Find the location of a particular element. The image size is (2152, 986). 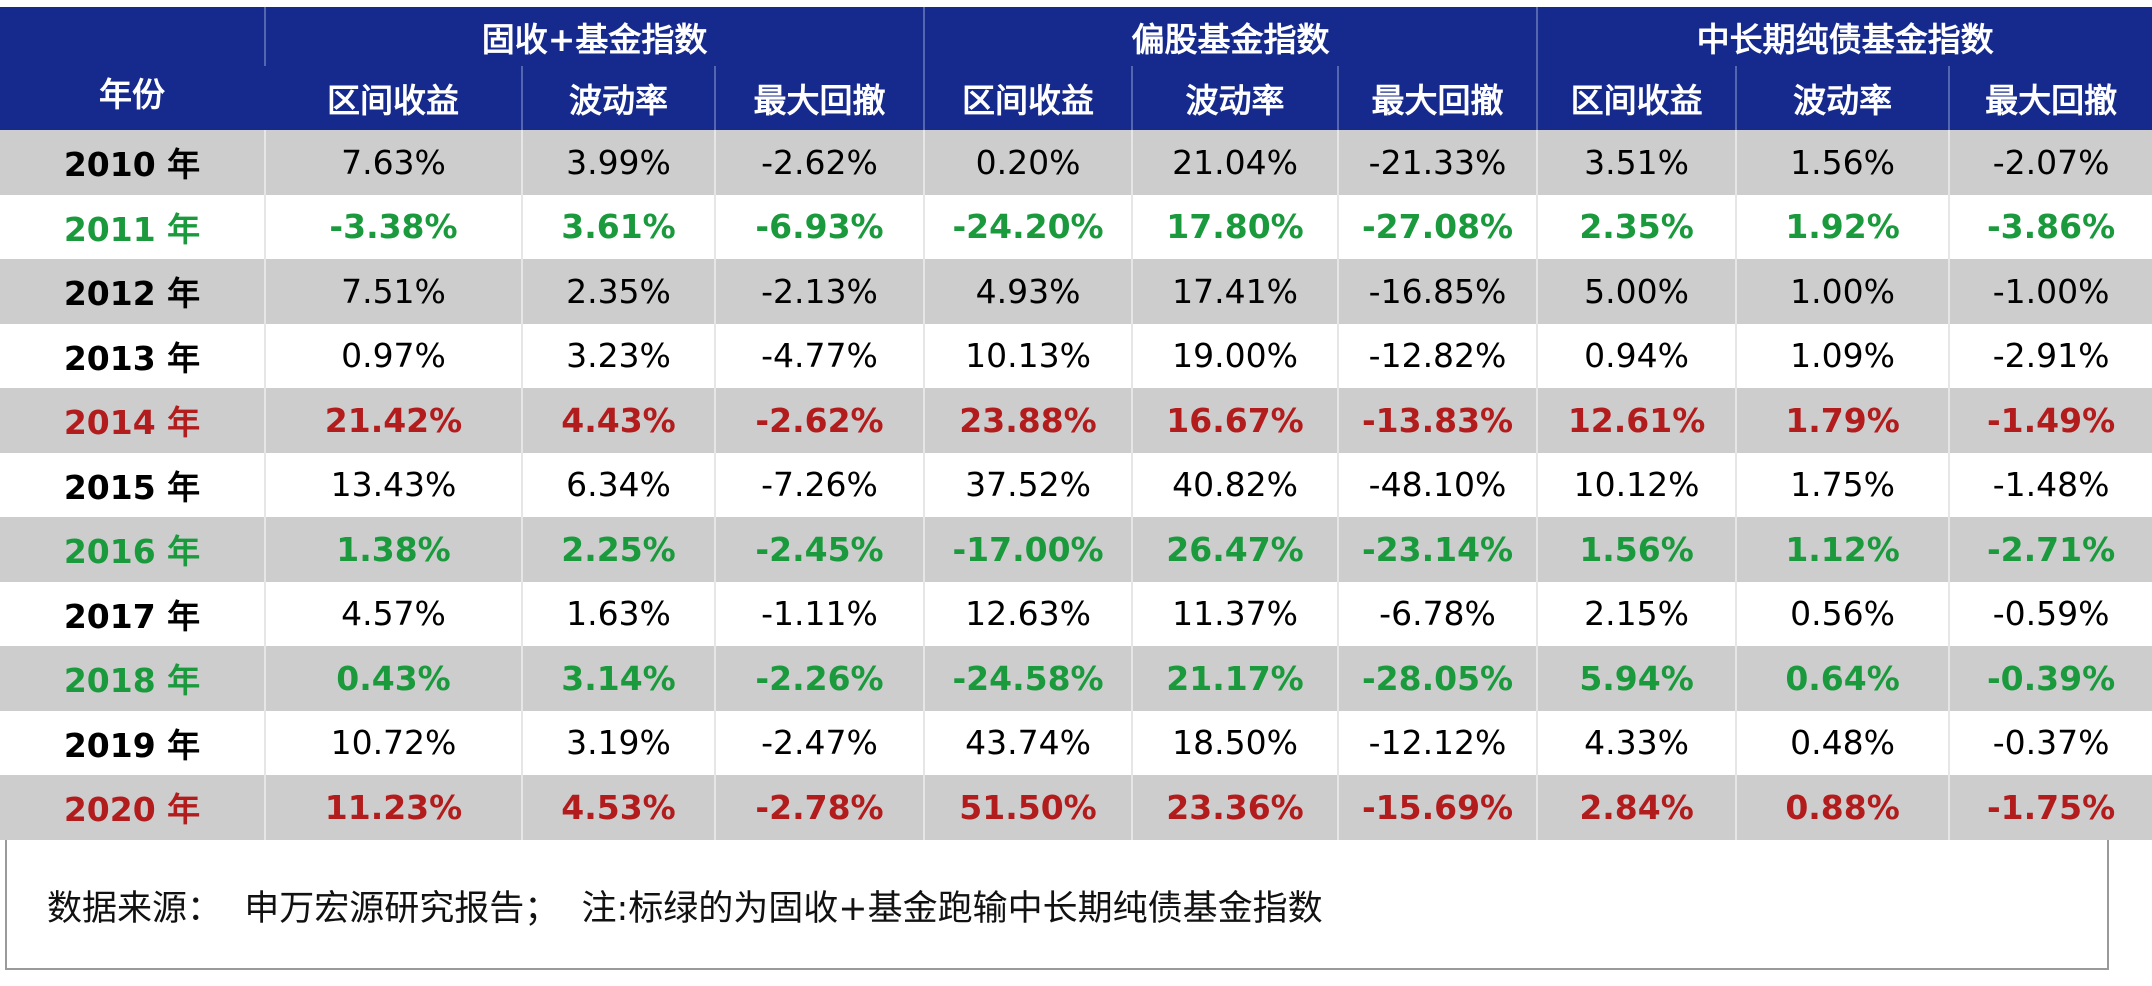

column-header: 波动率 is located at coordinates (618, 98).